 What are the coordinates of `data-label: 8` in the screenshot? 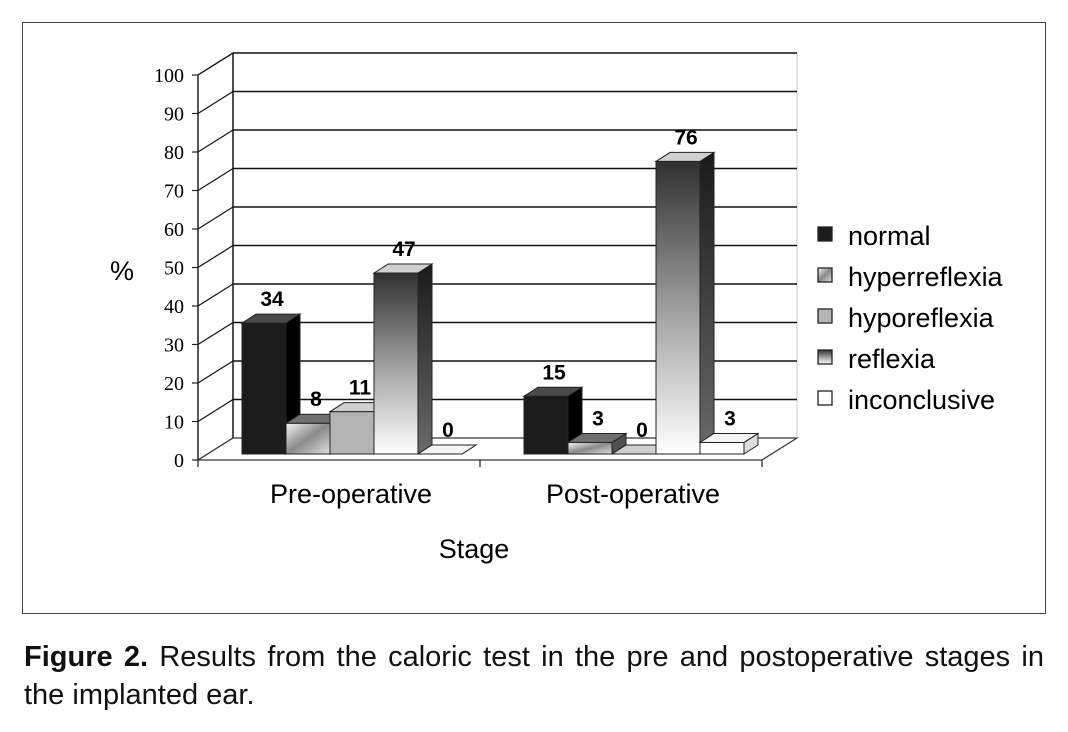 It's located at (316, 399).